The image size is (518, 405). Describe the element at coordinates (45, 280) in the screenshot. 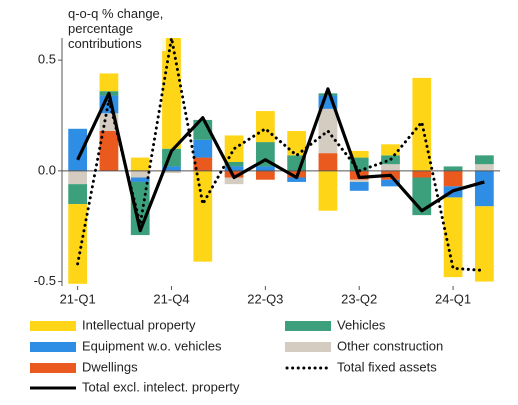

I see `y-tick-label: -0.5` at that location.